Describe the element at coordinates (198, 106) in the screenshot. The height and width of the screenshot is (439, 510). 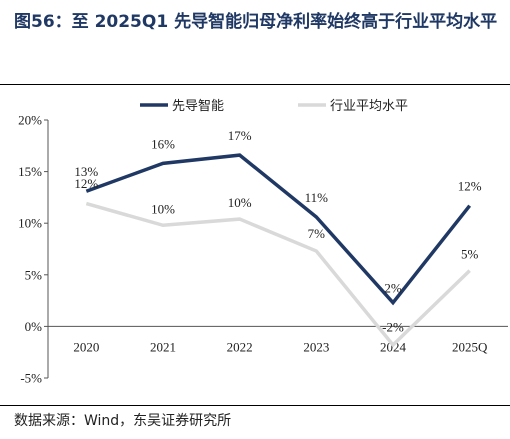
I see `legend-label: 先导智能` at that location.